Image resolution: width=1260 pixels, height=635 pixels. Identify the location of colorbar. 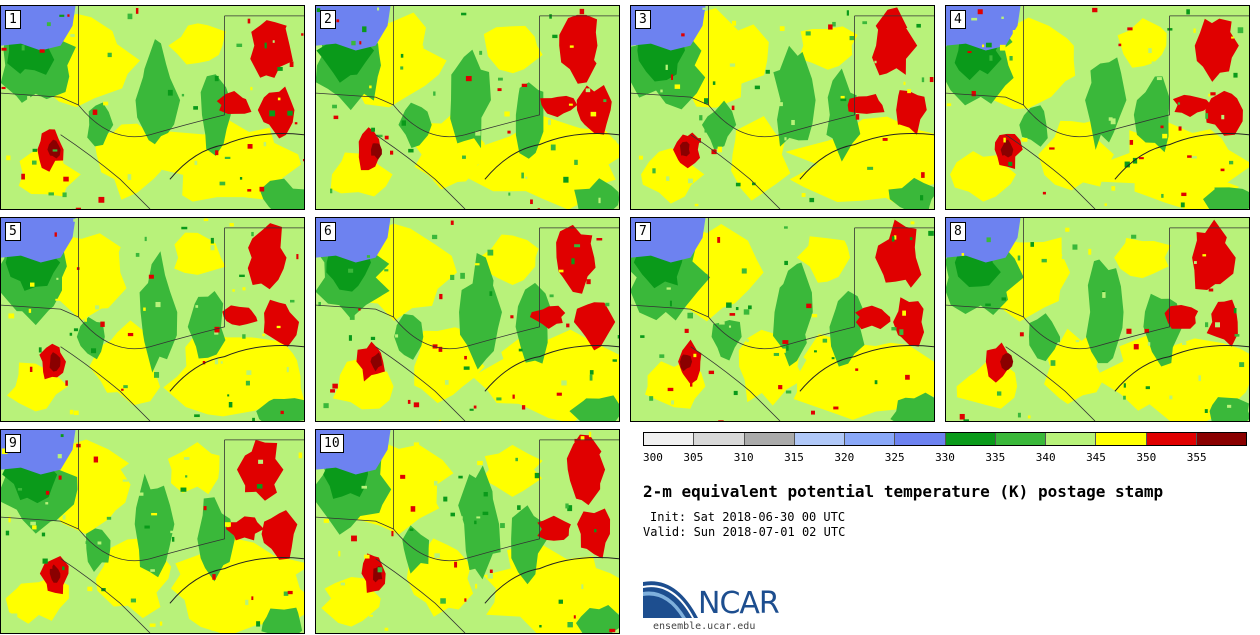
(945, 439).